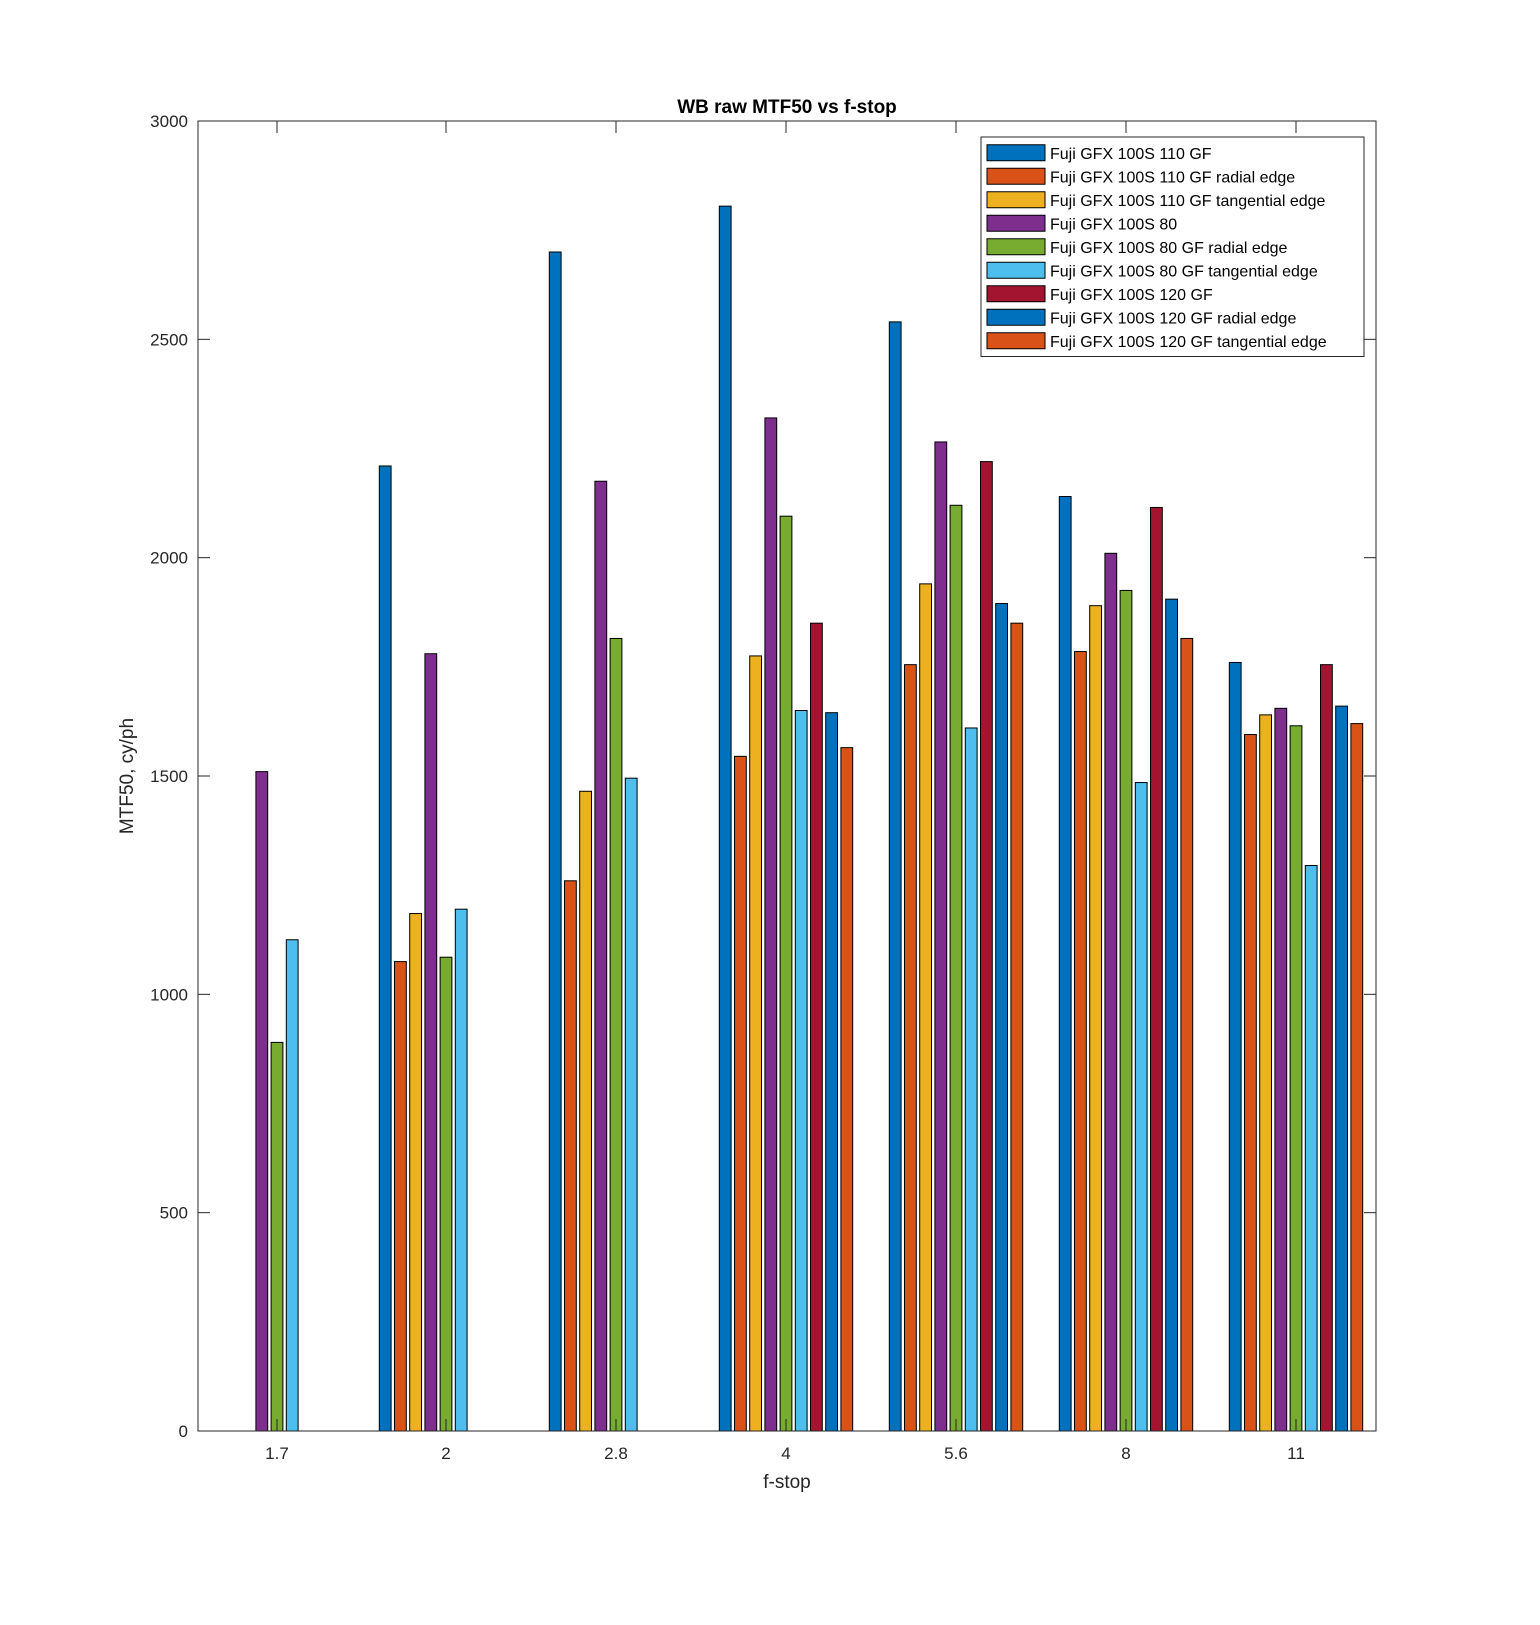 The image size is (1540, 1625). Describe the element at coordinates (956, 1453) in the screenshot. I see `x-tick-label: 5.6` at that location.